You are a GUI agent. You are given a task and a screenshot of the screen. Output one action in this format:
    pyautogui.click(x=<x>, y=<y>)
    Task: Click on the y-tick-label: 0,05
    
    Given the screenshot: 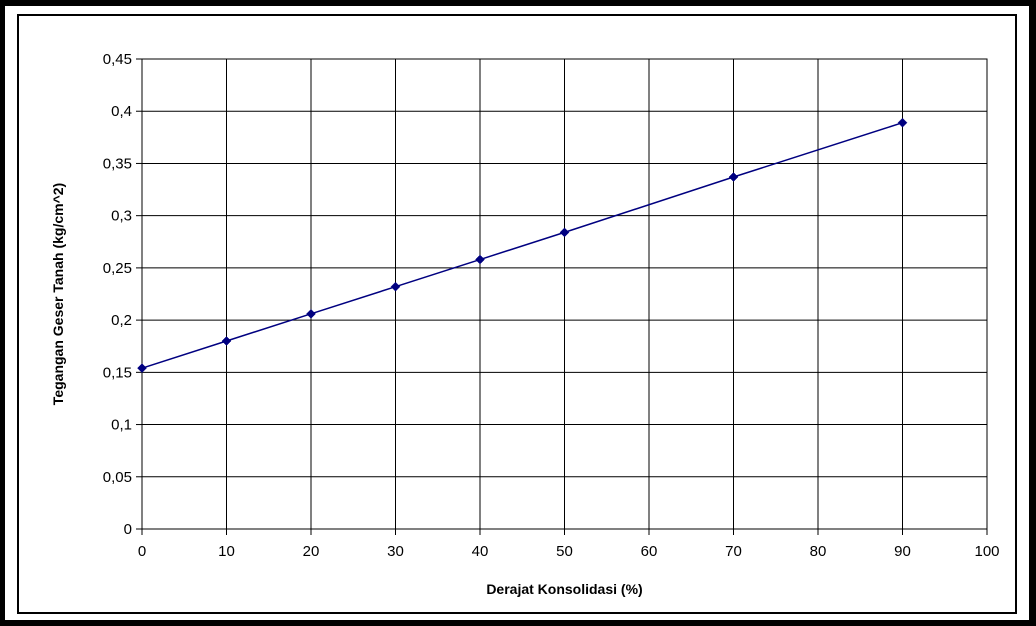 What is the action you would take?
    pyautogui.click(x=117, y=477)
    